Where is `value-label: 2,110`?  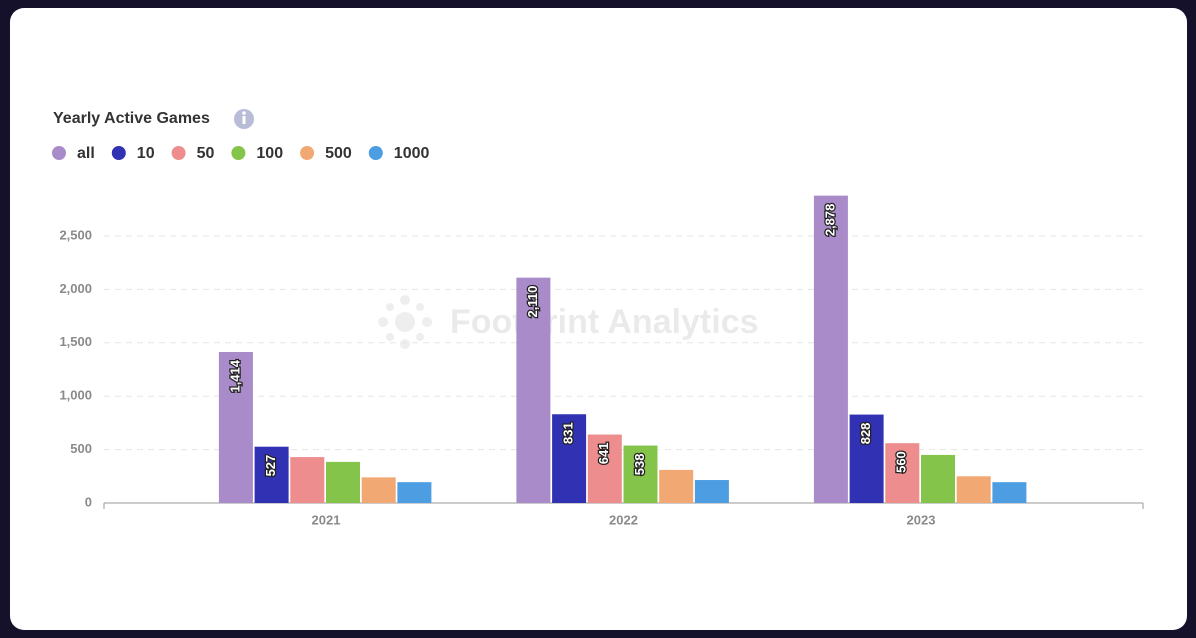
value-label: 2,110 is located at coordinates (532, 302).